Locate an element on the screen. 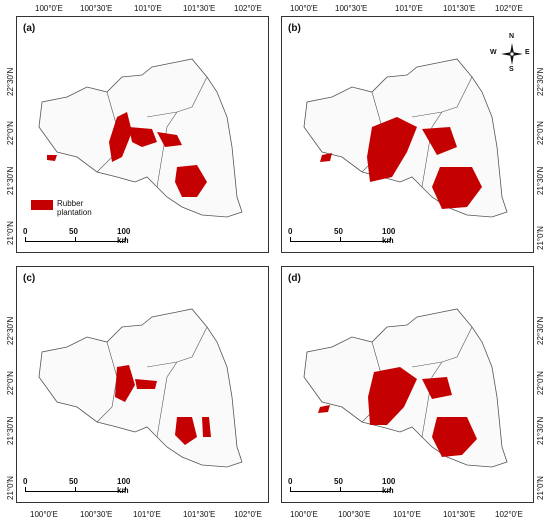  legend-swatch is located at coordinates (42, 205).